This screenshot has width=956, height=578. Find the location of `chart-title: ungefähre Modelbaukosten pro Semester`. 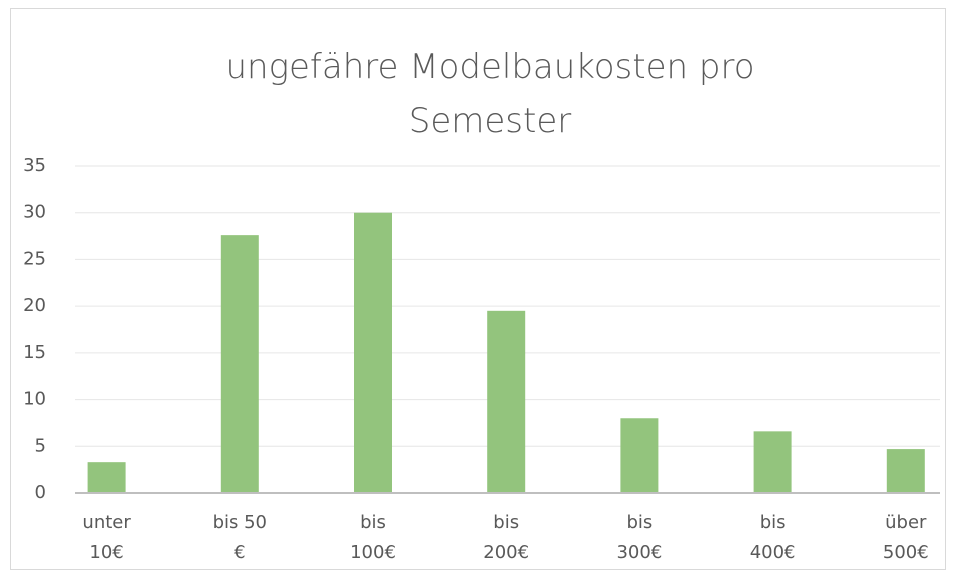

chart-title: ungefähre Modelbaukosten pro Semester is located at coordinates (490, 94).